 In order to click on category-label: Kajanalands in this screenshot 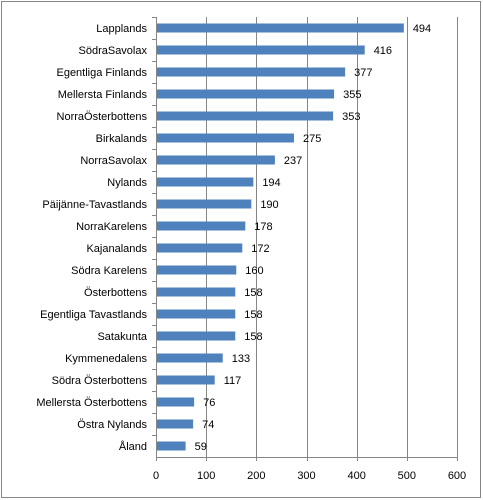, I will do `click(116, 249)`.